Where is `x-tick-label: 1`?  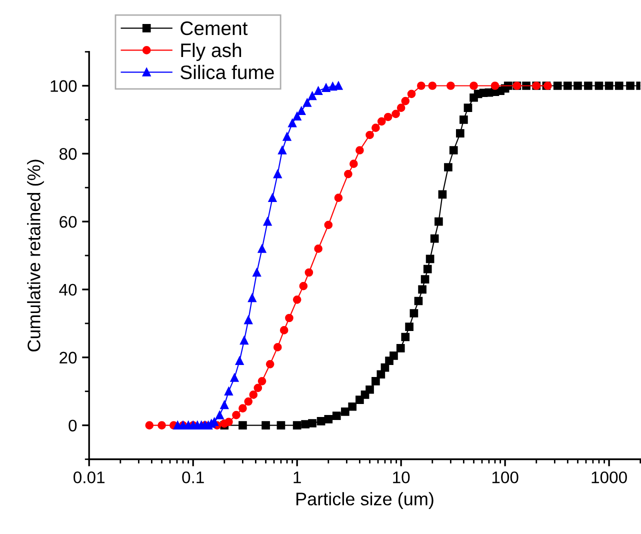 x-tick-label: 1 is located at coordinates (297, 478).